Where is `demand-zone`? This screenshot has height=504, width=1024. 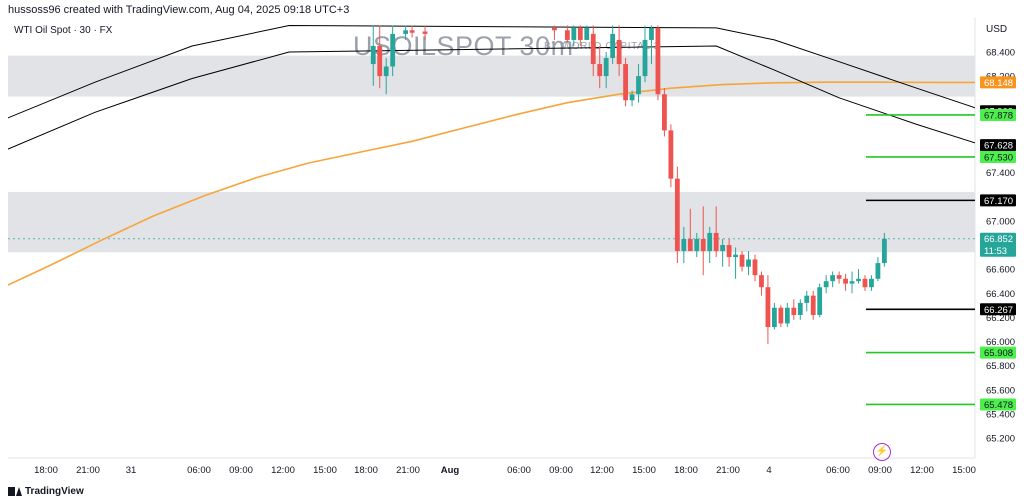
demand-zone is located at coordinates (491, 222).